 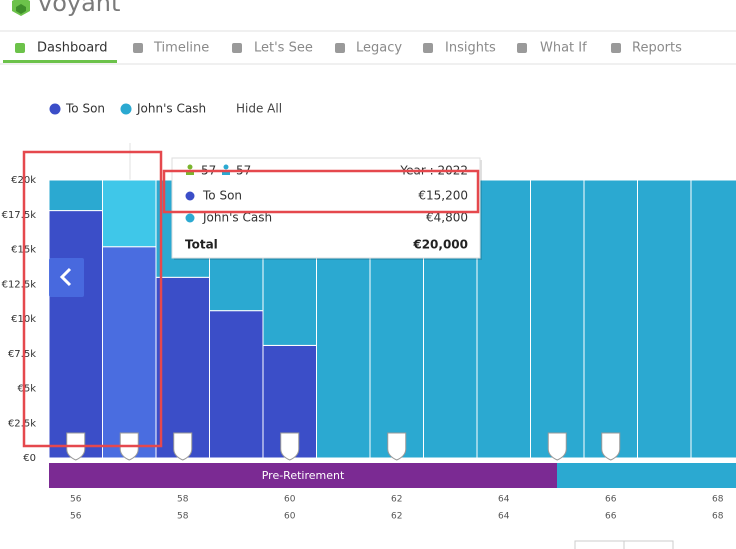 I want to click on y-tick-label: €12.5k, so click(x=19, y=284).